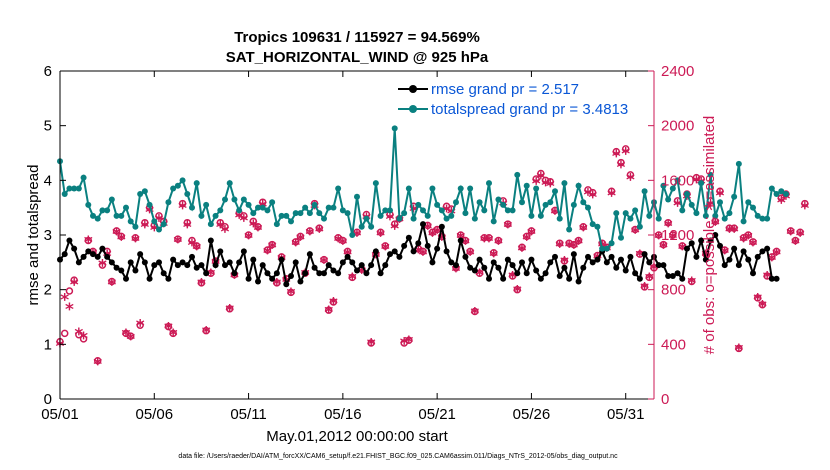  What do you see at coordinates (60, 414) in the screenshot?
I see `x-tick-label: 05/01` at bounding box center [60, 414].